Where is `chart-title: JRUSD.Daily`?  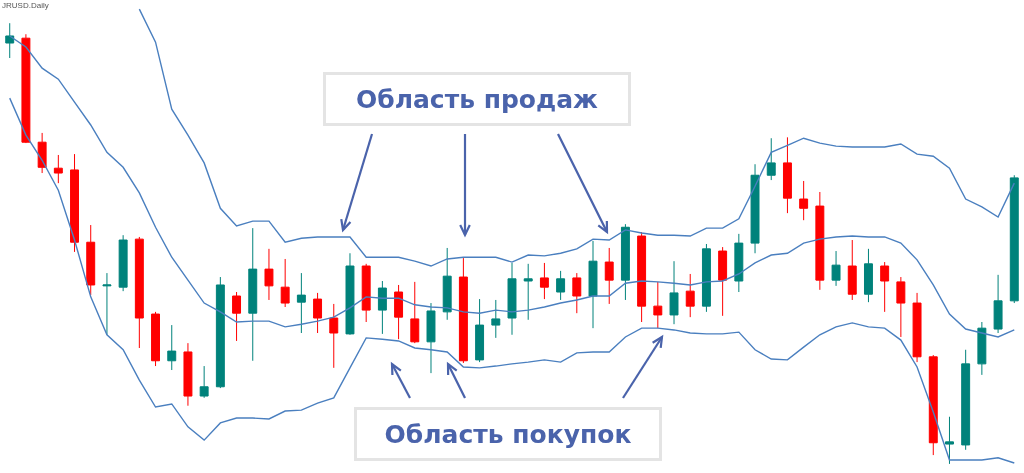
chart-title: JRUSD.Daily is located at coordinates (25, 5).